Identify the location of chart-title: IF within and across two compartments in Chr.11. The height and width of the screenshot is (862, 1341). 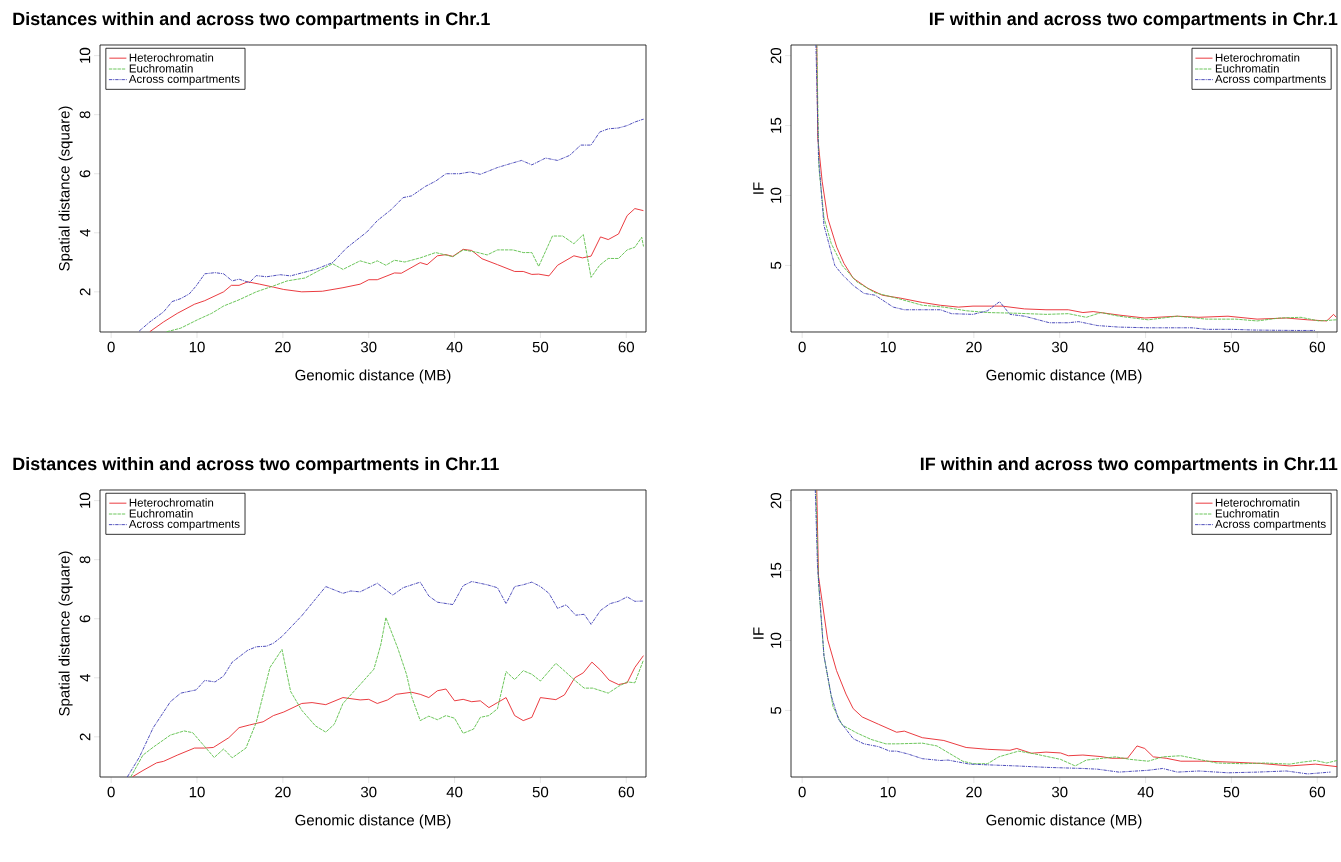
(1129, 465).